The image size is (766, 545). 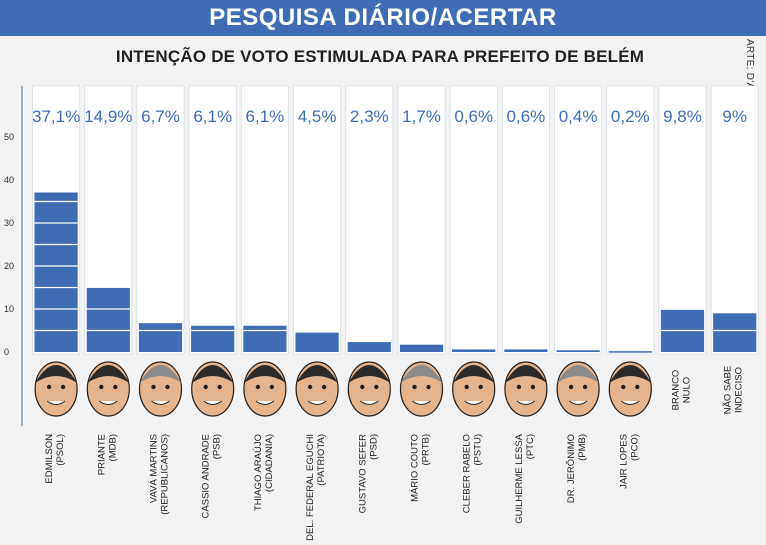 What do you see at coordinates (112, 447) in the screenshot?
I see `x-tick-label: (MDB)` at bounding box center [112, 447].